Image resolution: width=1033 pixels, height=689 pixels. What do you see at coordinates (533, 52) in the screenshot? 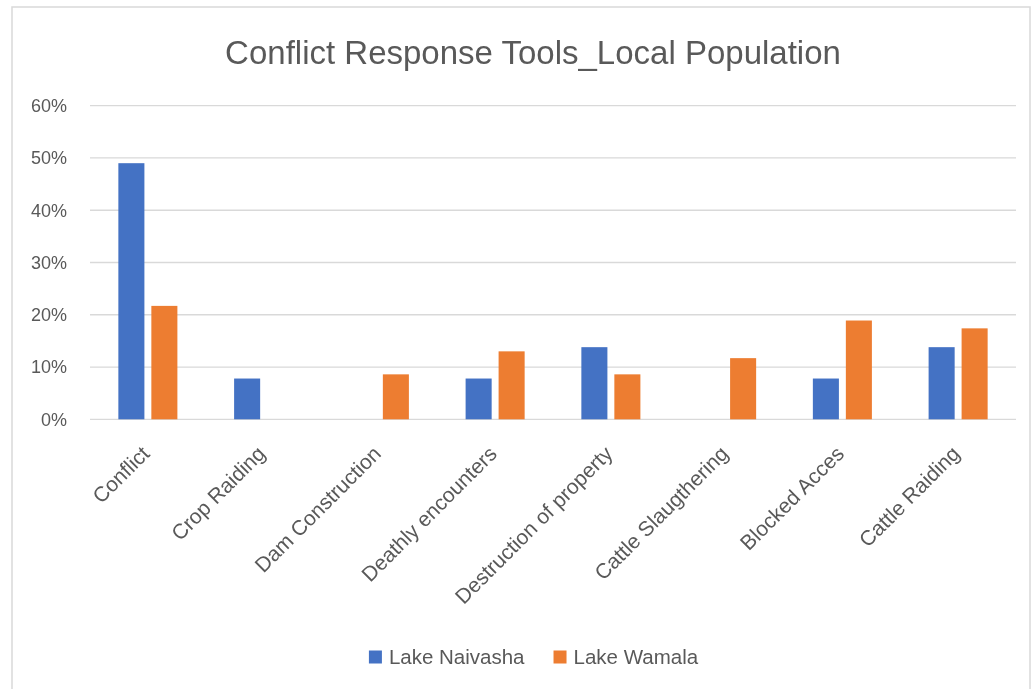
I see `chart-title: Conflict Response Tools_Local Population` at bounding box center [533, 52].